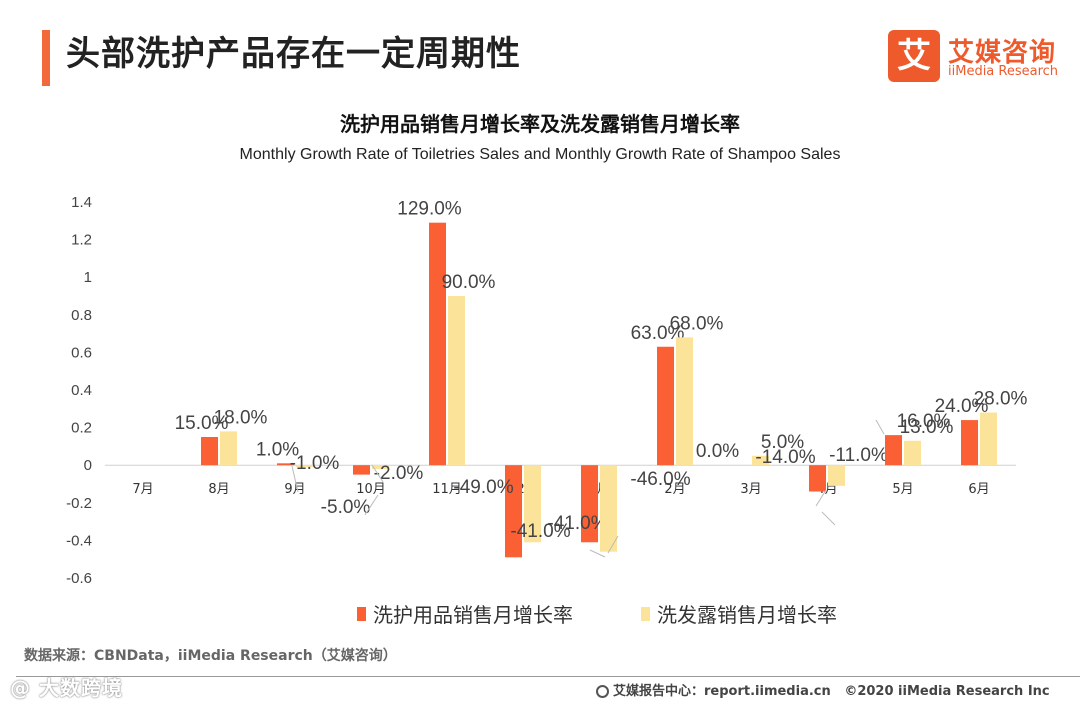  I want to click on copyright: ©2020 iiMedia Research Inc, so click(947, 691).